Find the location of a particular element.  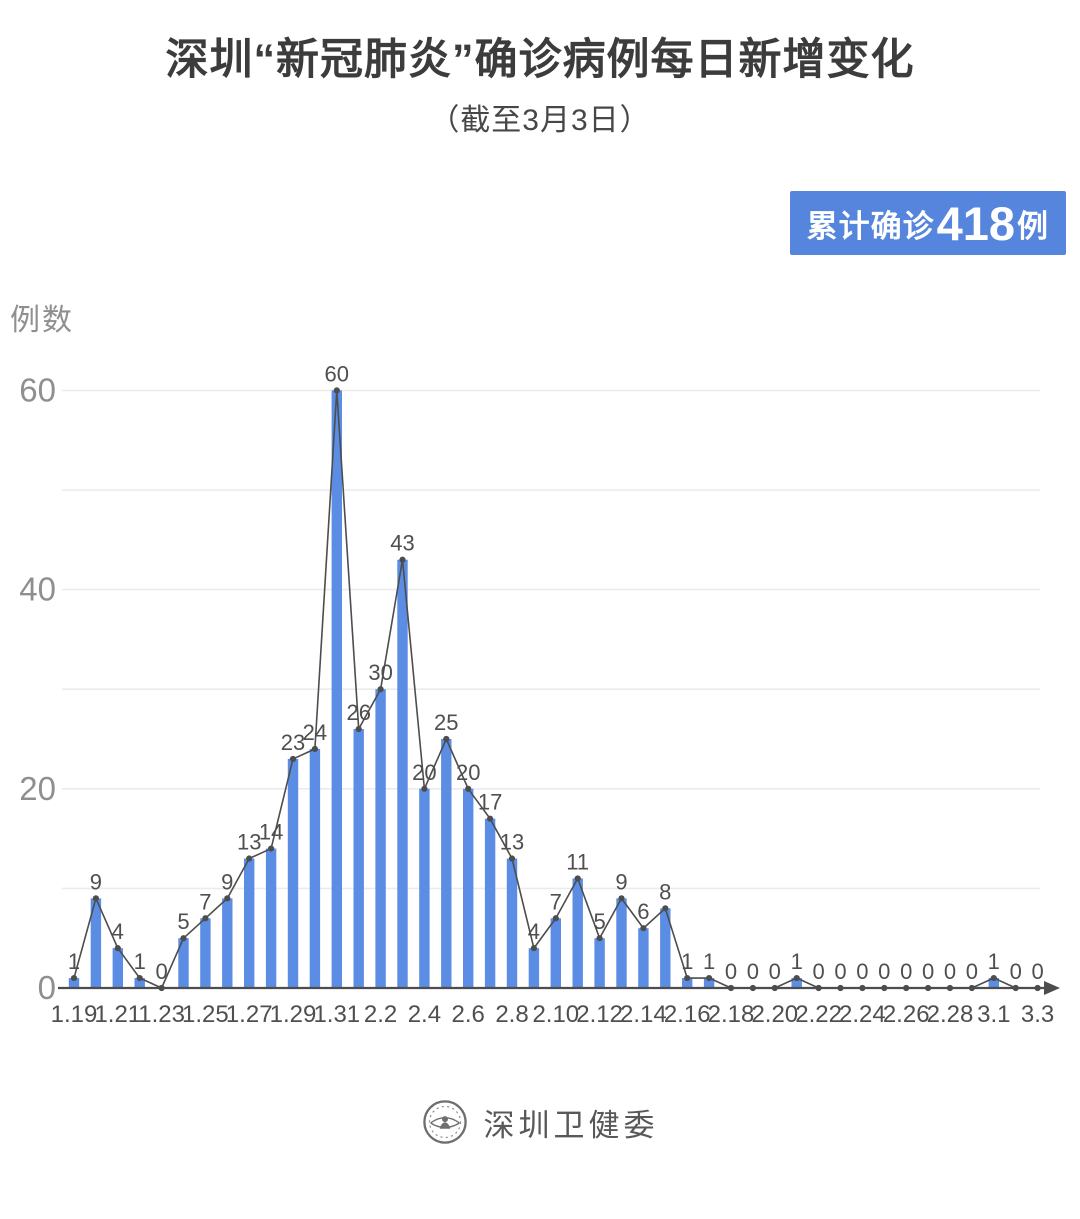

y-tick-label: 40 is located at coordinates (37, 589).